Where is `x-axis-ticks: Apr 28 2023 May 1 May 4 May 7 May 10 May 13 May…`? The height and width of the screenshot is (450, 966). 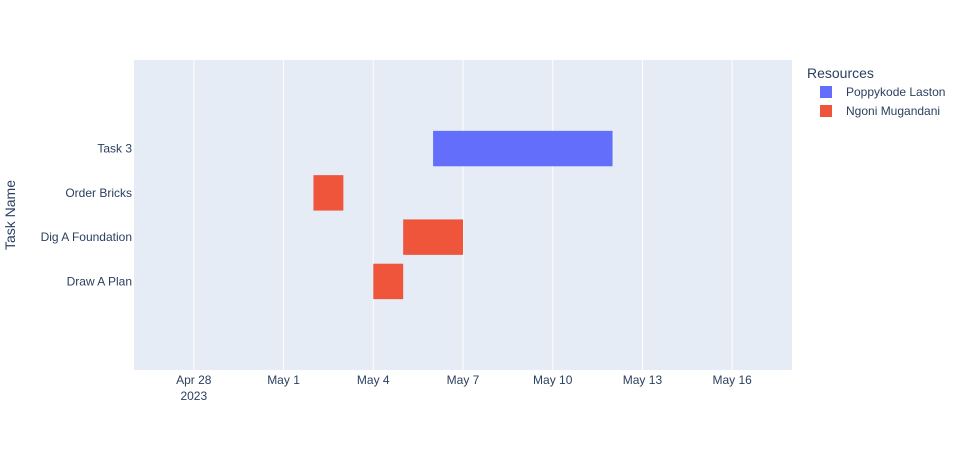 x-axis-ticks: Apr 28 2023 May 1 May 4 May 7 May 10 May 13 May… is located at coordinates (464, 388).